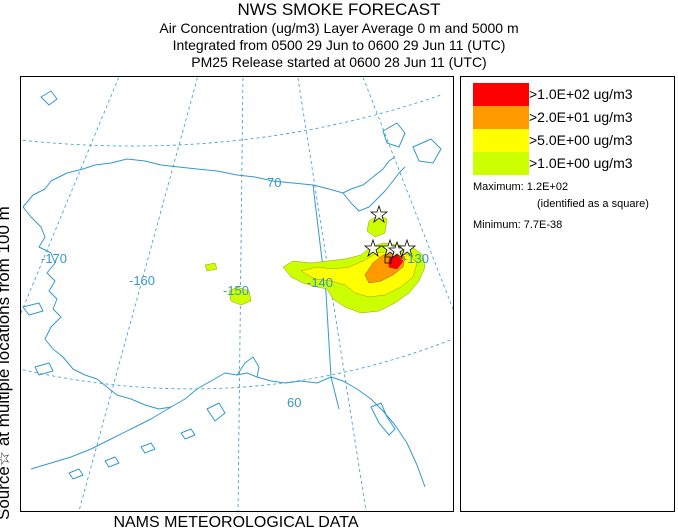 Image resolution: width=678 pixels, height=532 pixels. I want to click on legend-label-100: >1.0E+02 ug/m3, so click(581, 94).